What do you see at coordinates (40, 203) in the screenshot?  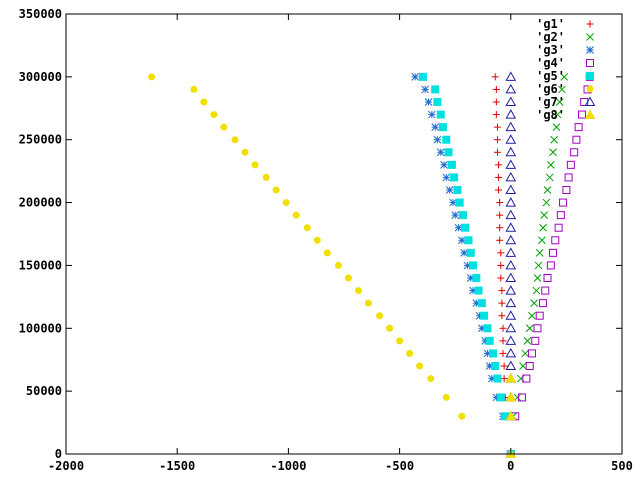 I see `y-tick-label: 200000` at bounding box center [40, 203].